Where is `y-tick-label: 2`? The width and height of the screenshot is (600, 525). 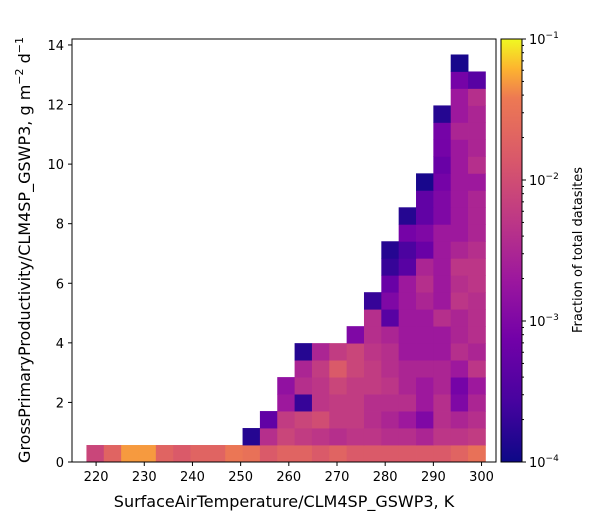 y-tick-label: 2 is located at coordinates (60, 403).